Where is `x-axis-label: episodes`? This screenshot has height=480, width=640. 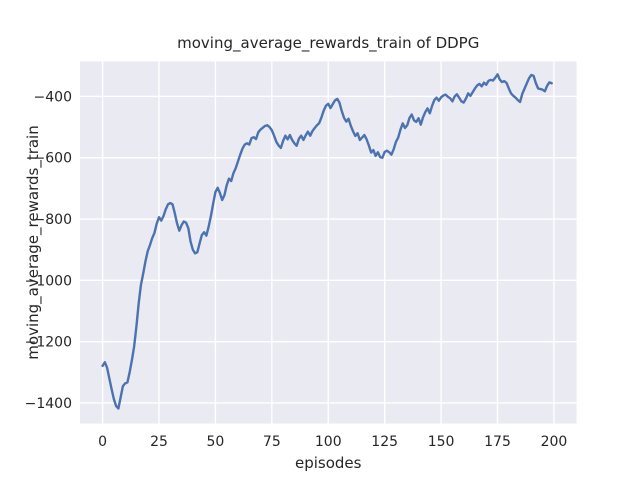 x-axis-label: episodes is located at coordinates (328, 463).